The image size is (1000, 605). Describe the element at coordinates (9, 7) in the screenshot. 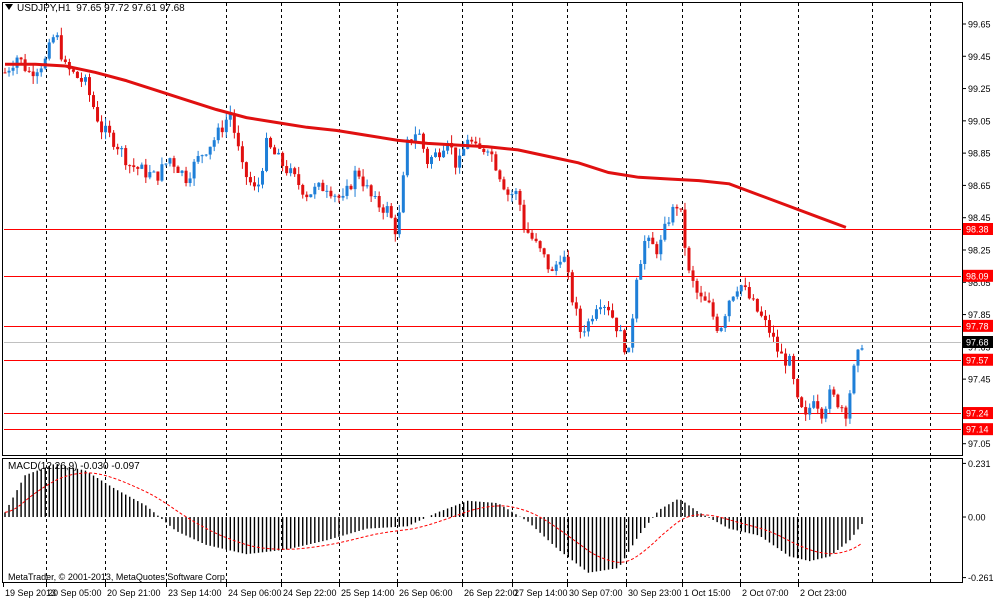

I see `dropdown-triangle-icon` at that location.